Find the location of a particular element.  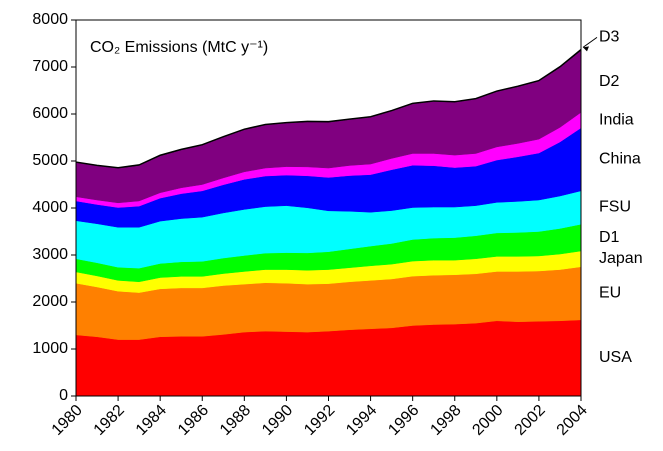

x-tick-label: 1998 is located at coordinates (445, 420).